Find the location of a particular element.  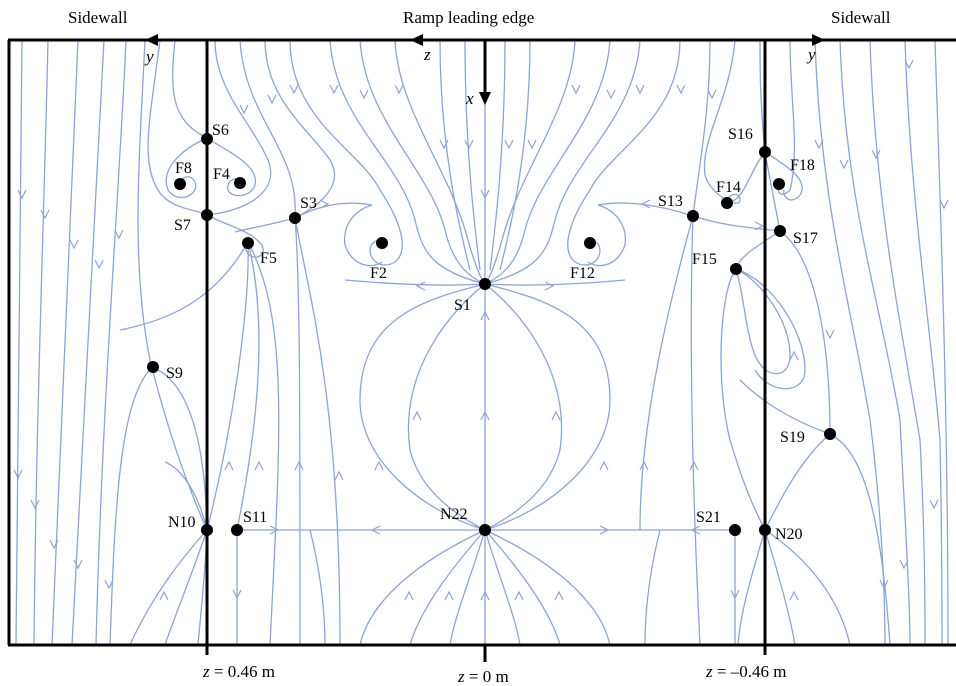

axis-x: x is located at coordinates (469, 98).